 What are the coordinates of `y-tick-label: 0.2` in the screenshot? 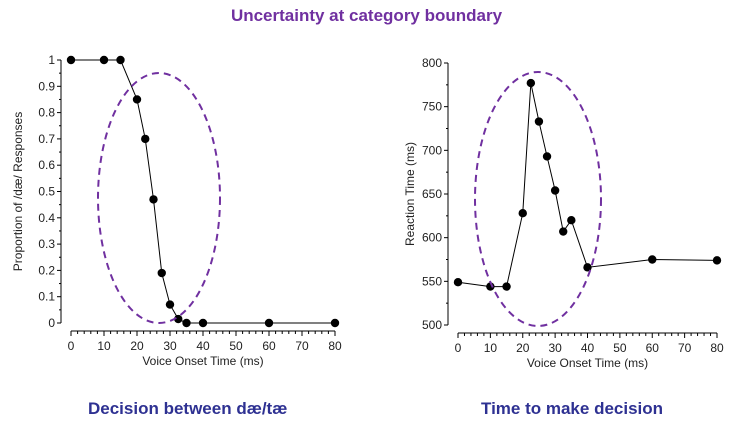 It's located at (46, 270).